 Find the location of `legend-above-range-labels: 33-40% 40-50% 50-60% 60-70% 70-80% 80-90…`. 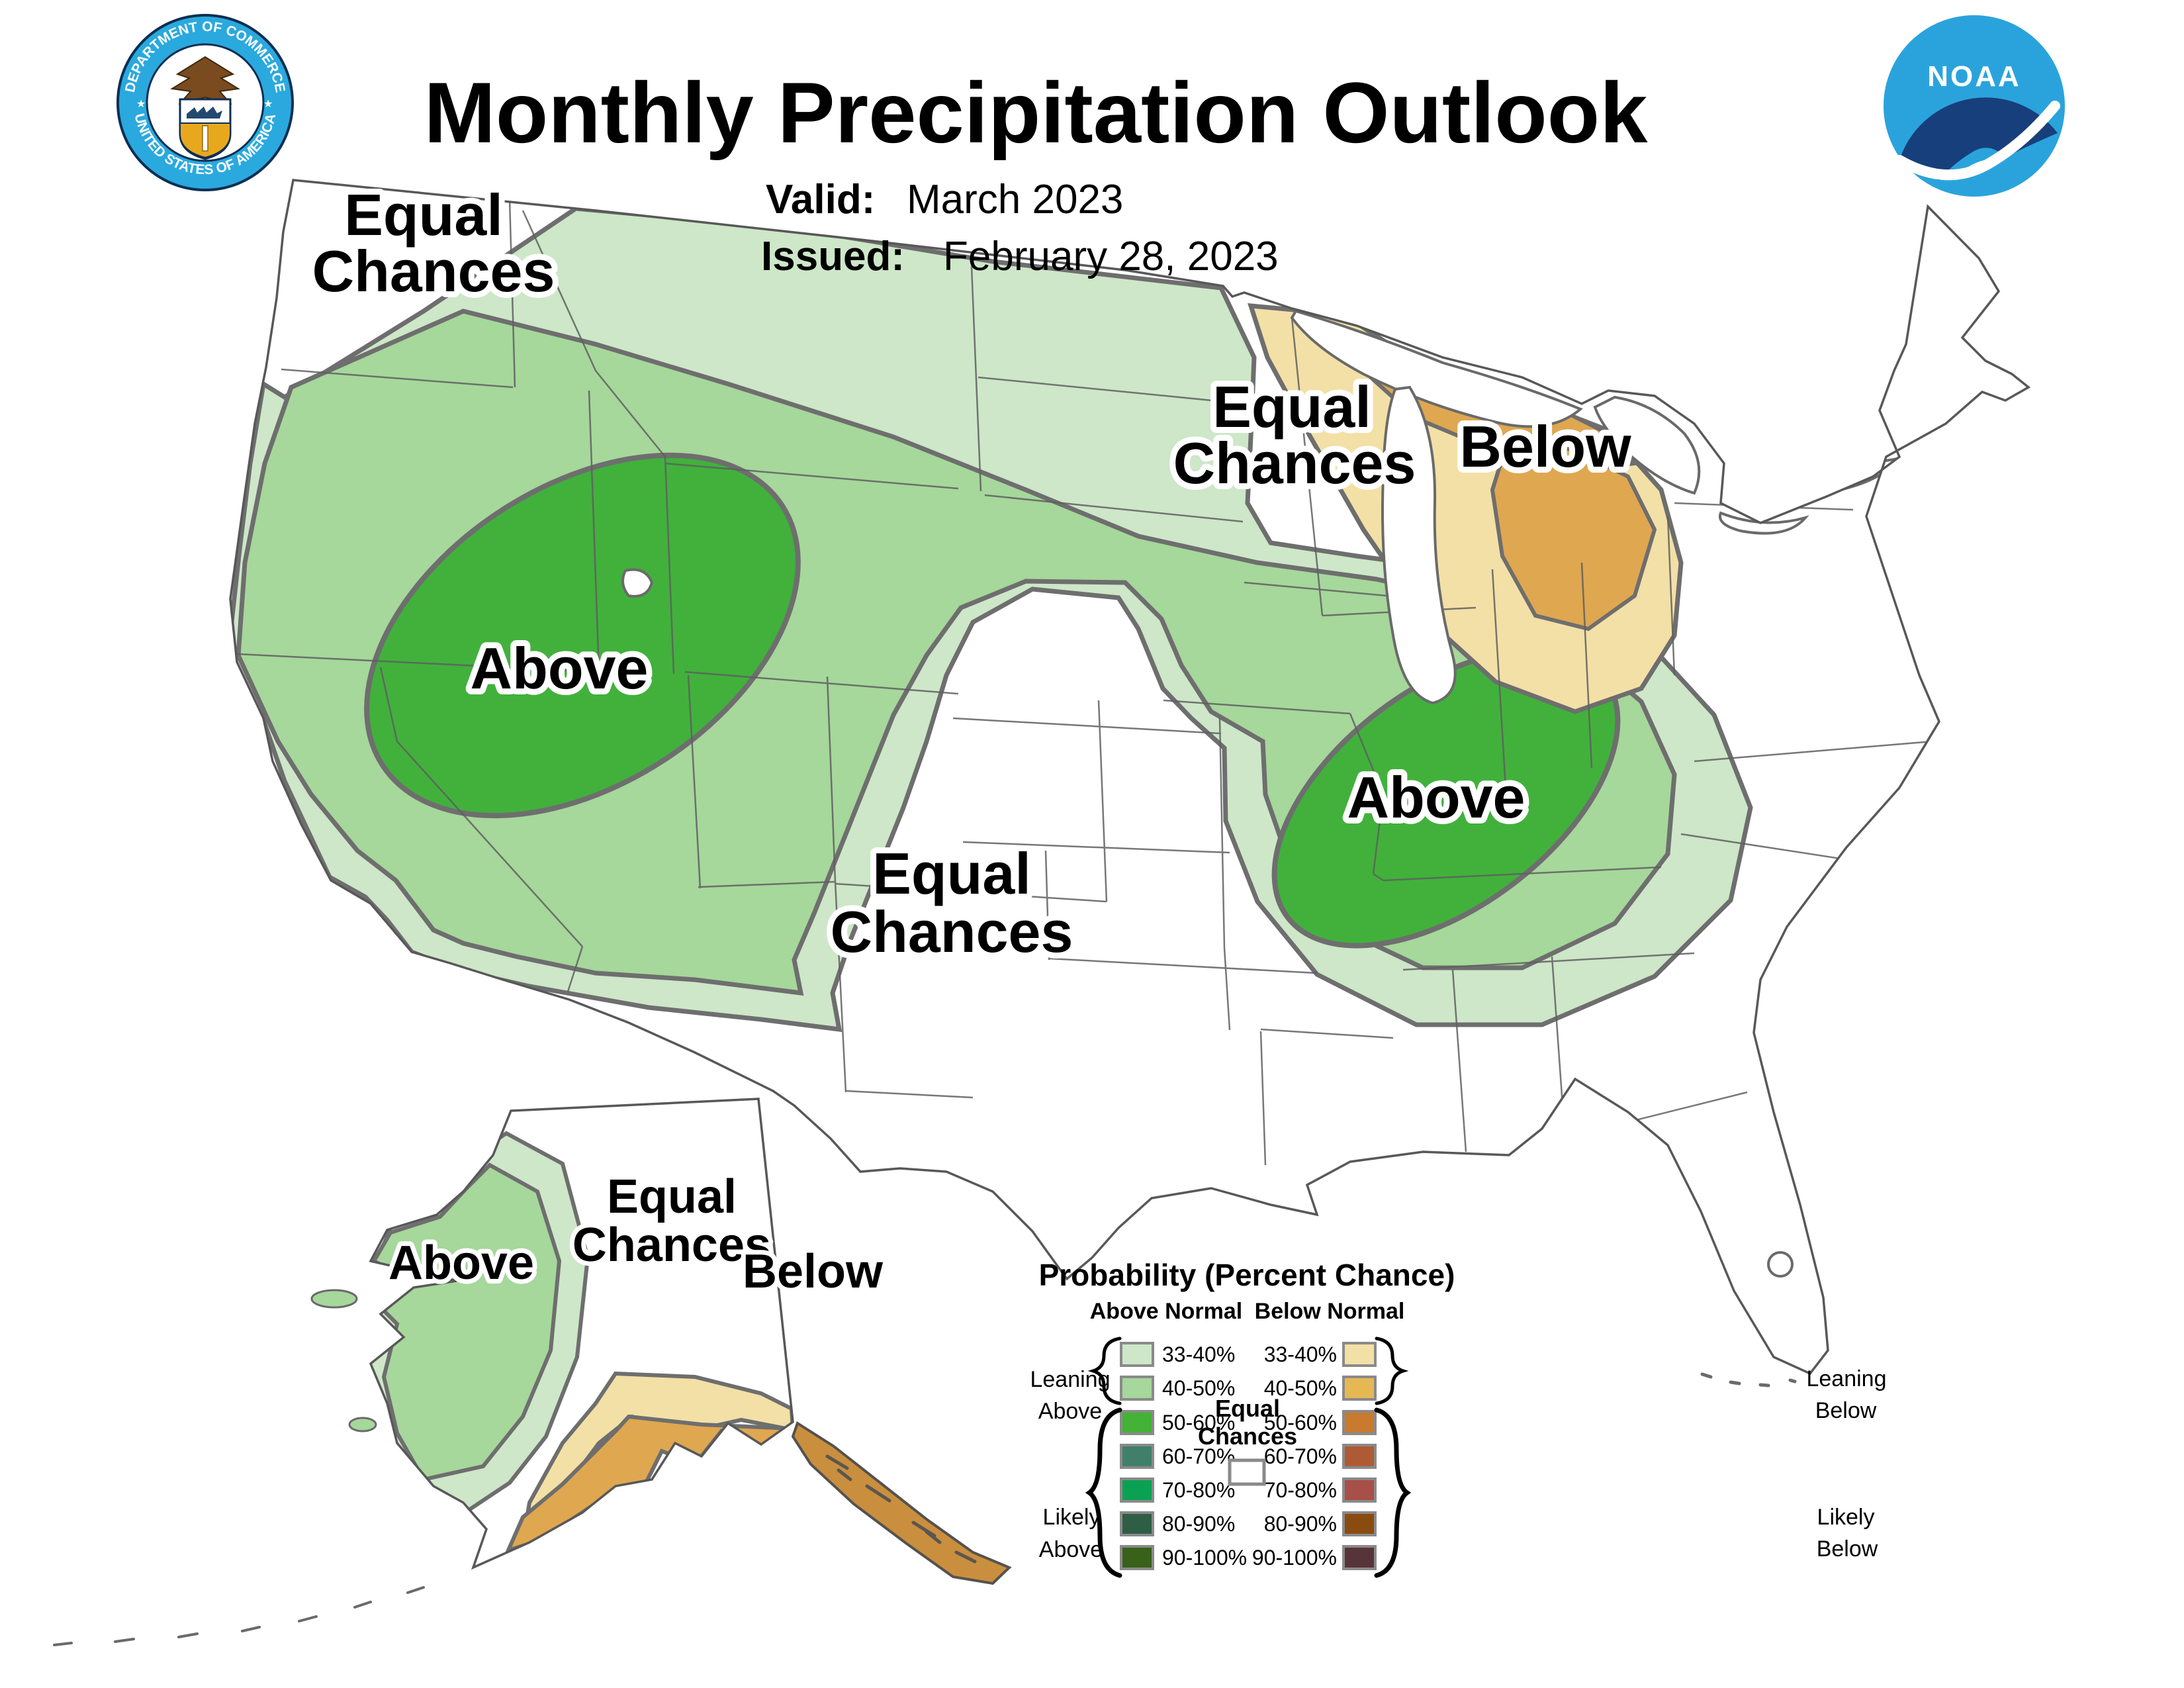

legend-above-range-labels: 33-40% 40-50% 50-60% 60-70% 70-80% 80-90… is located at coordinates (1204, 1456).